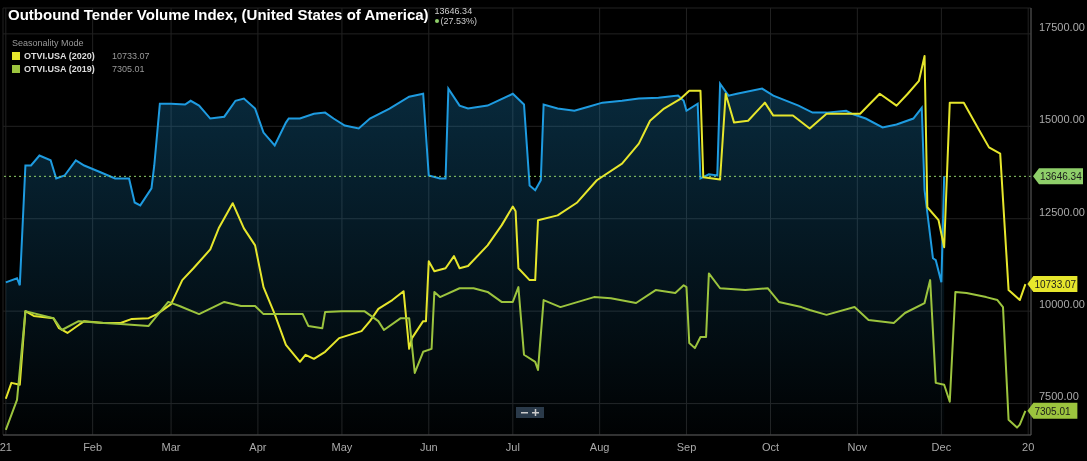  What do you see at coordinates (342, 446) in the screenshot?
I see `x-tick-label: May` at bounding box center [342, 446].